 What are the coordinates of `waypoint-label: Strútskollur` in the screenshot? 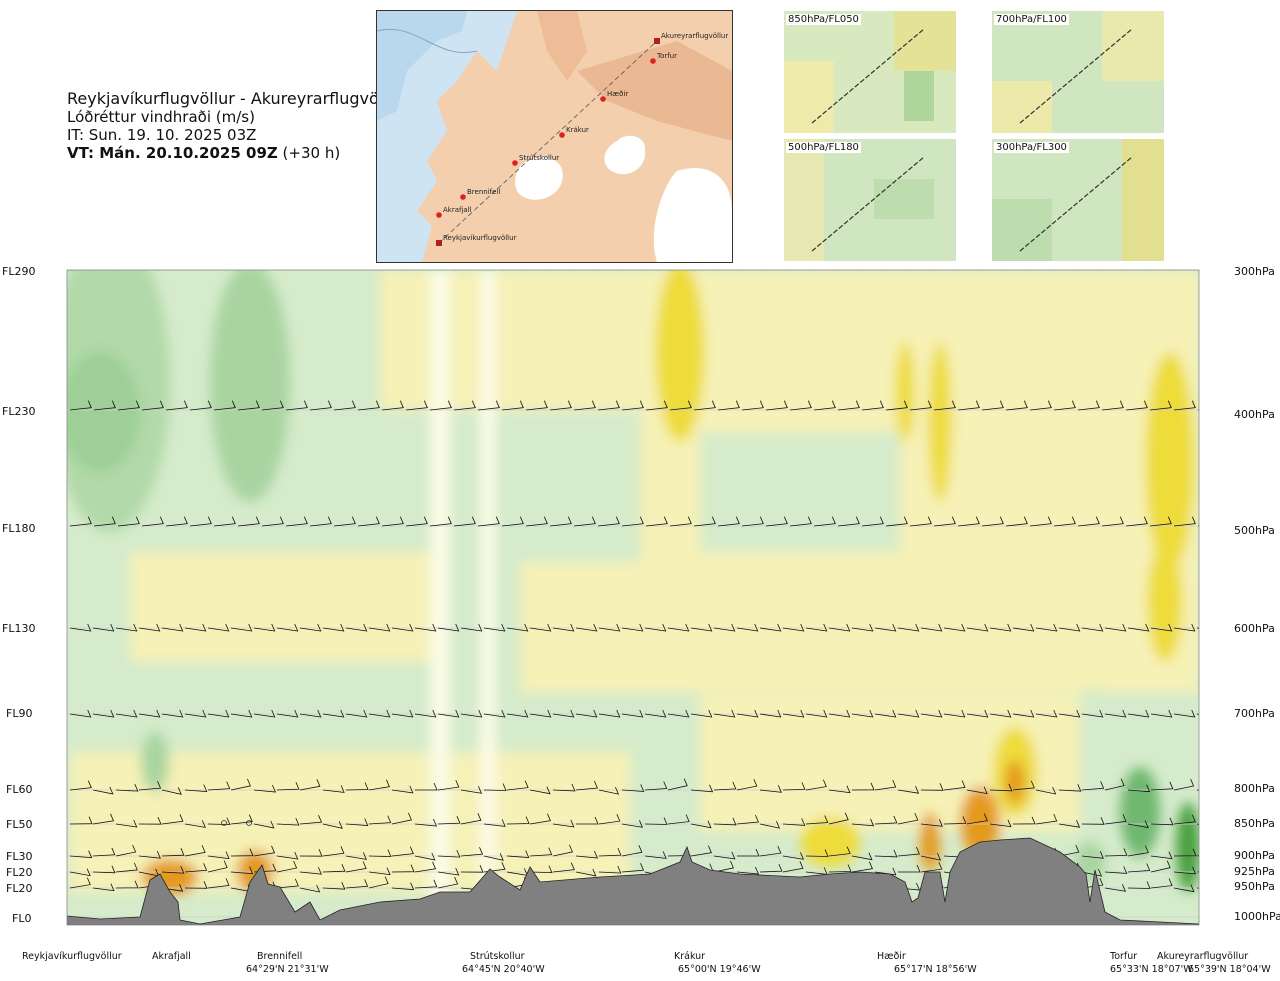 It's located at (539, 158).